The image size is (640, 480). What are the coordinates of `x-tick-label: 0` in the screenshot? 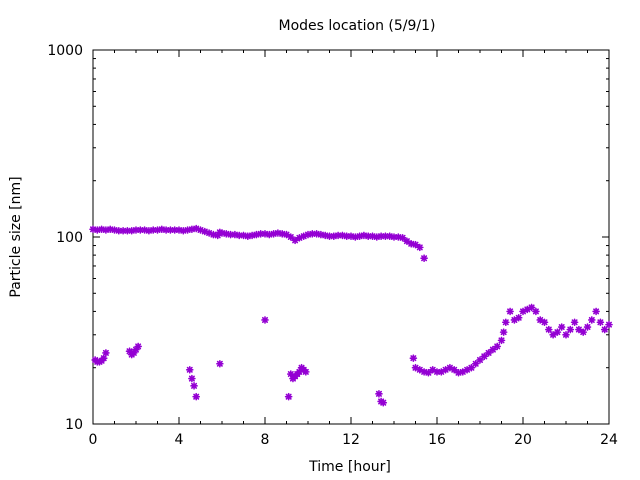 It's located at (93, 440).